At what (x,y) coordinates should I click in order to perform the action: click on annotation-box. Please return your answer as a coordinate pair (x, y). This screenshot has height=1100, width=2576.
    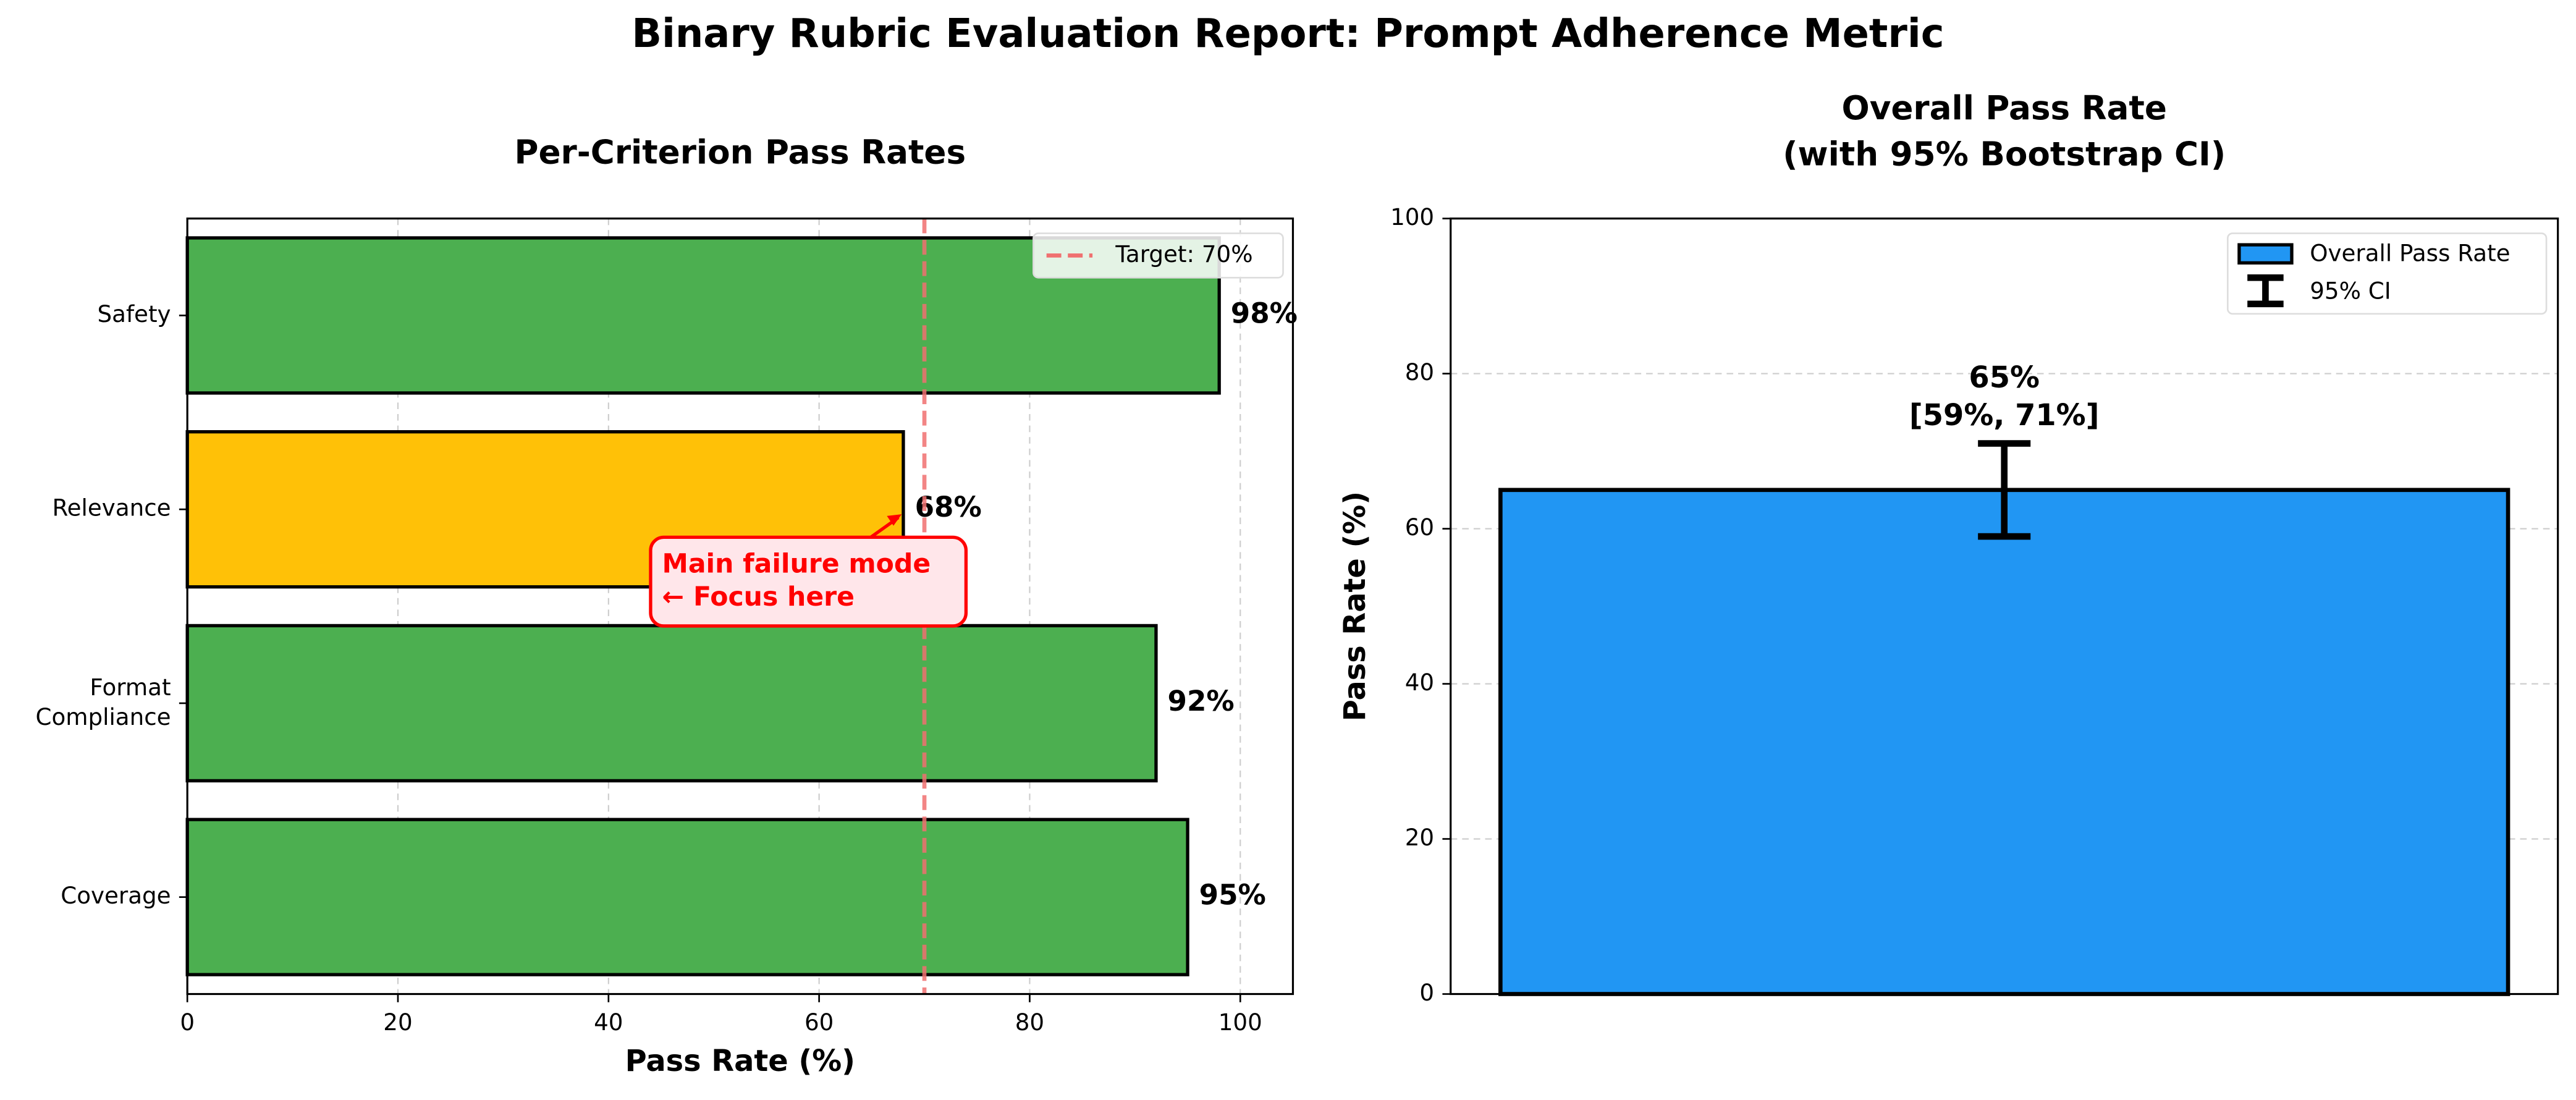
    Looking at the image, I should click on (808, 581).